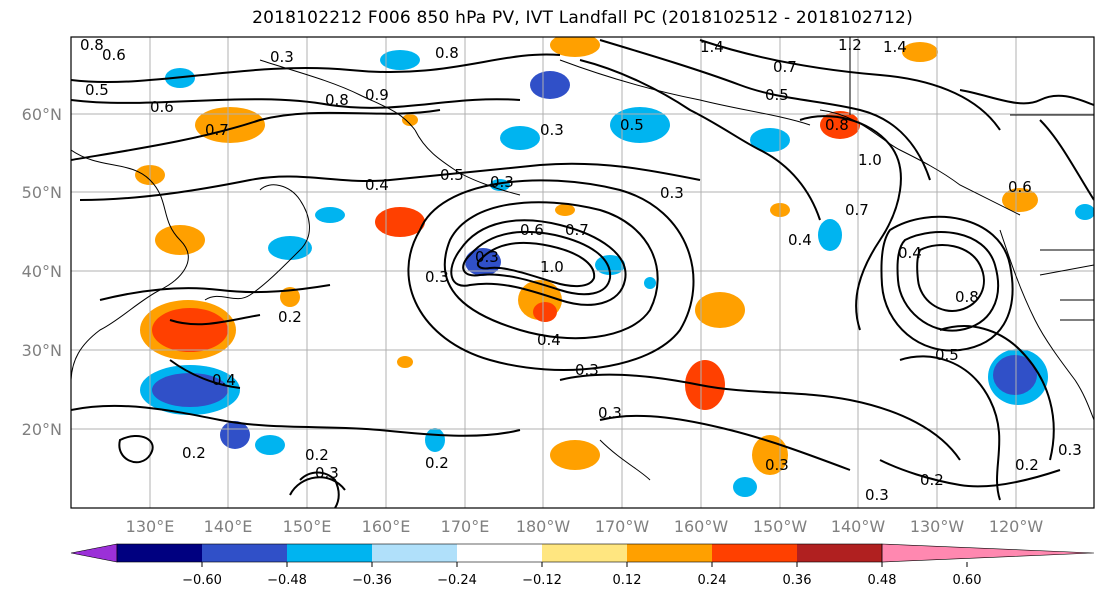  What do you see at coordinates (42, 350) in the screenshot?
I see `lat-label-30n: 30°N` at bounding box center [42, 350].